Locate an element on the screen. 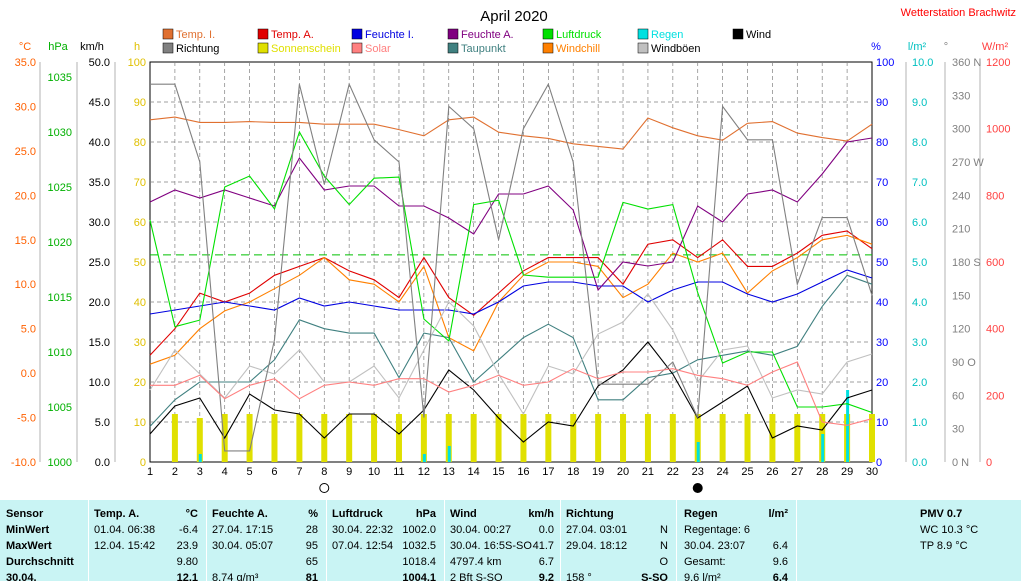 The height and width of the screenshot is (581, 1021). pressure-min-value: 1002.0 is located at coordinates (419, 530).